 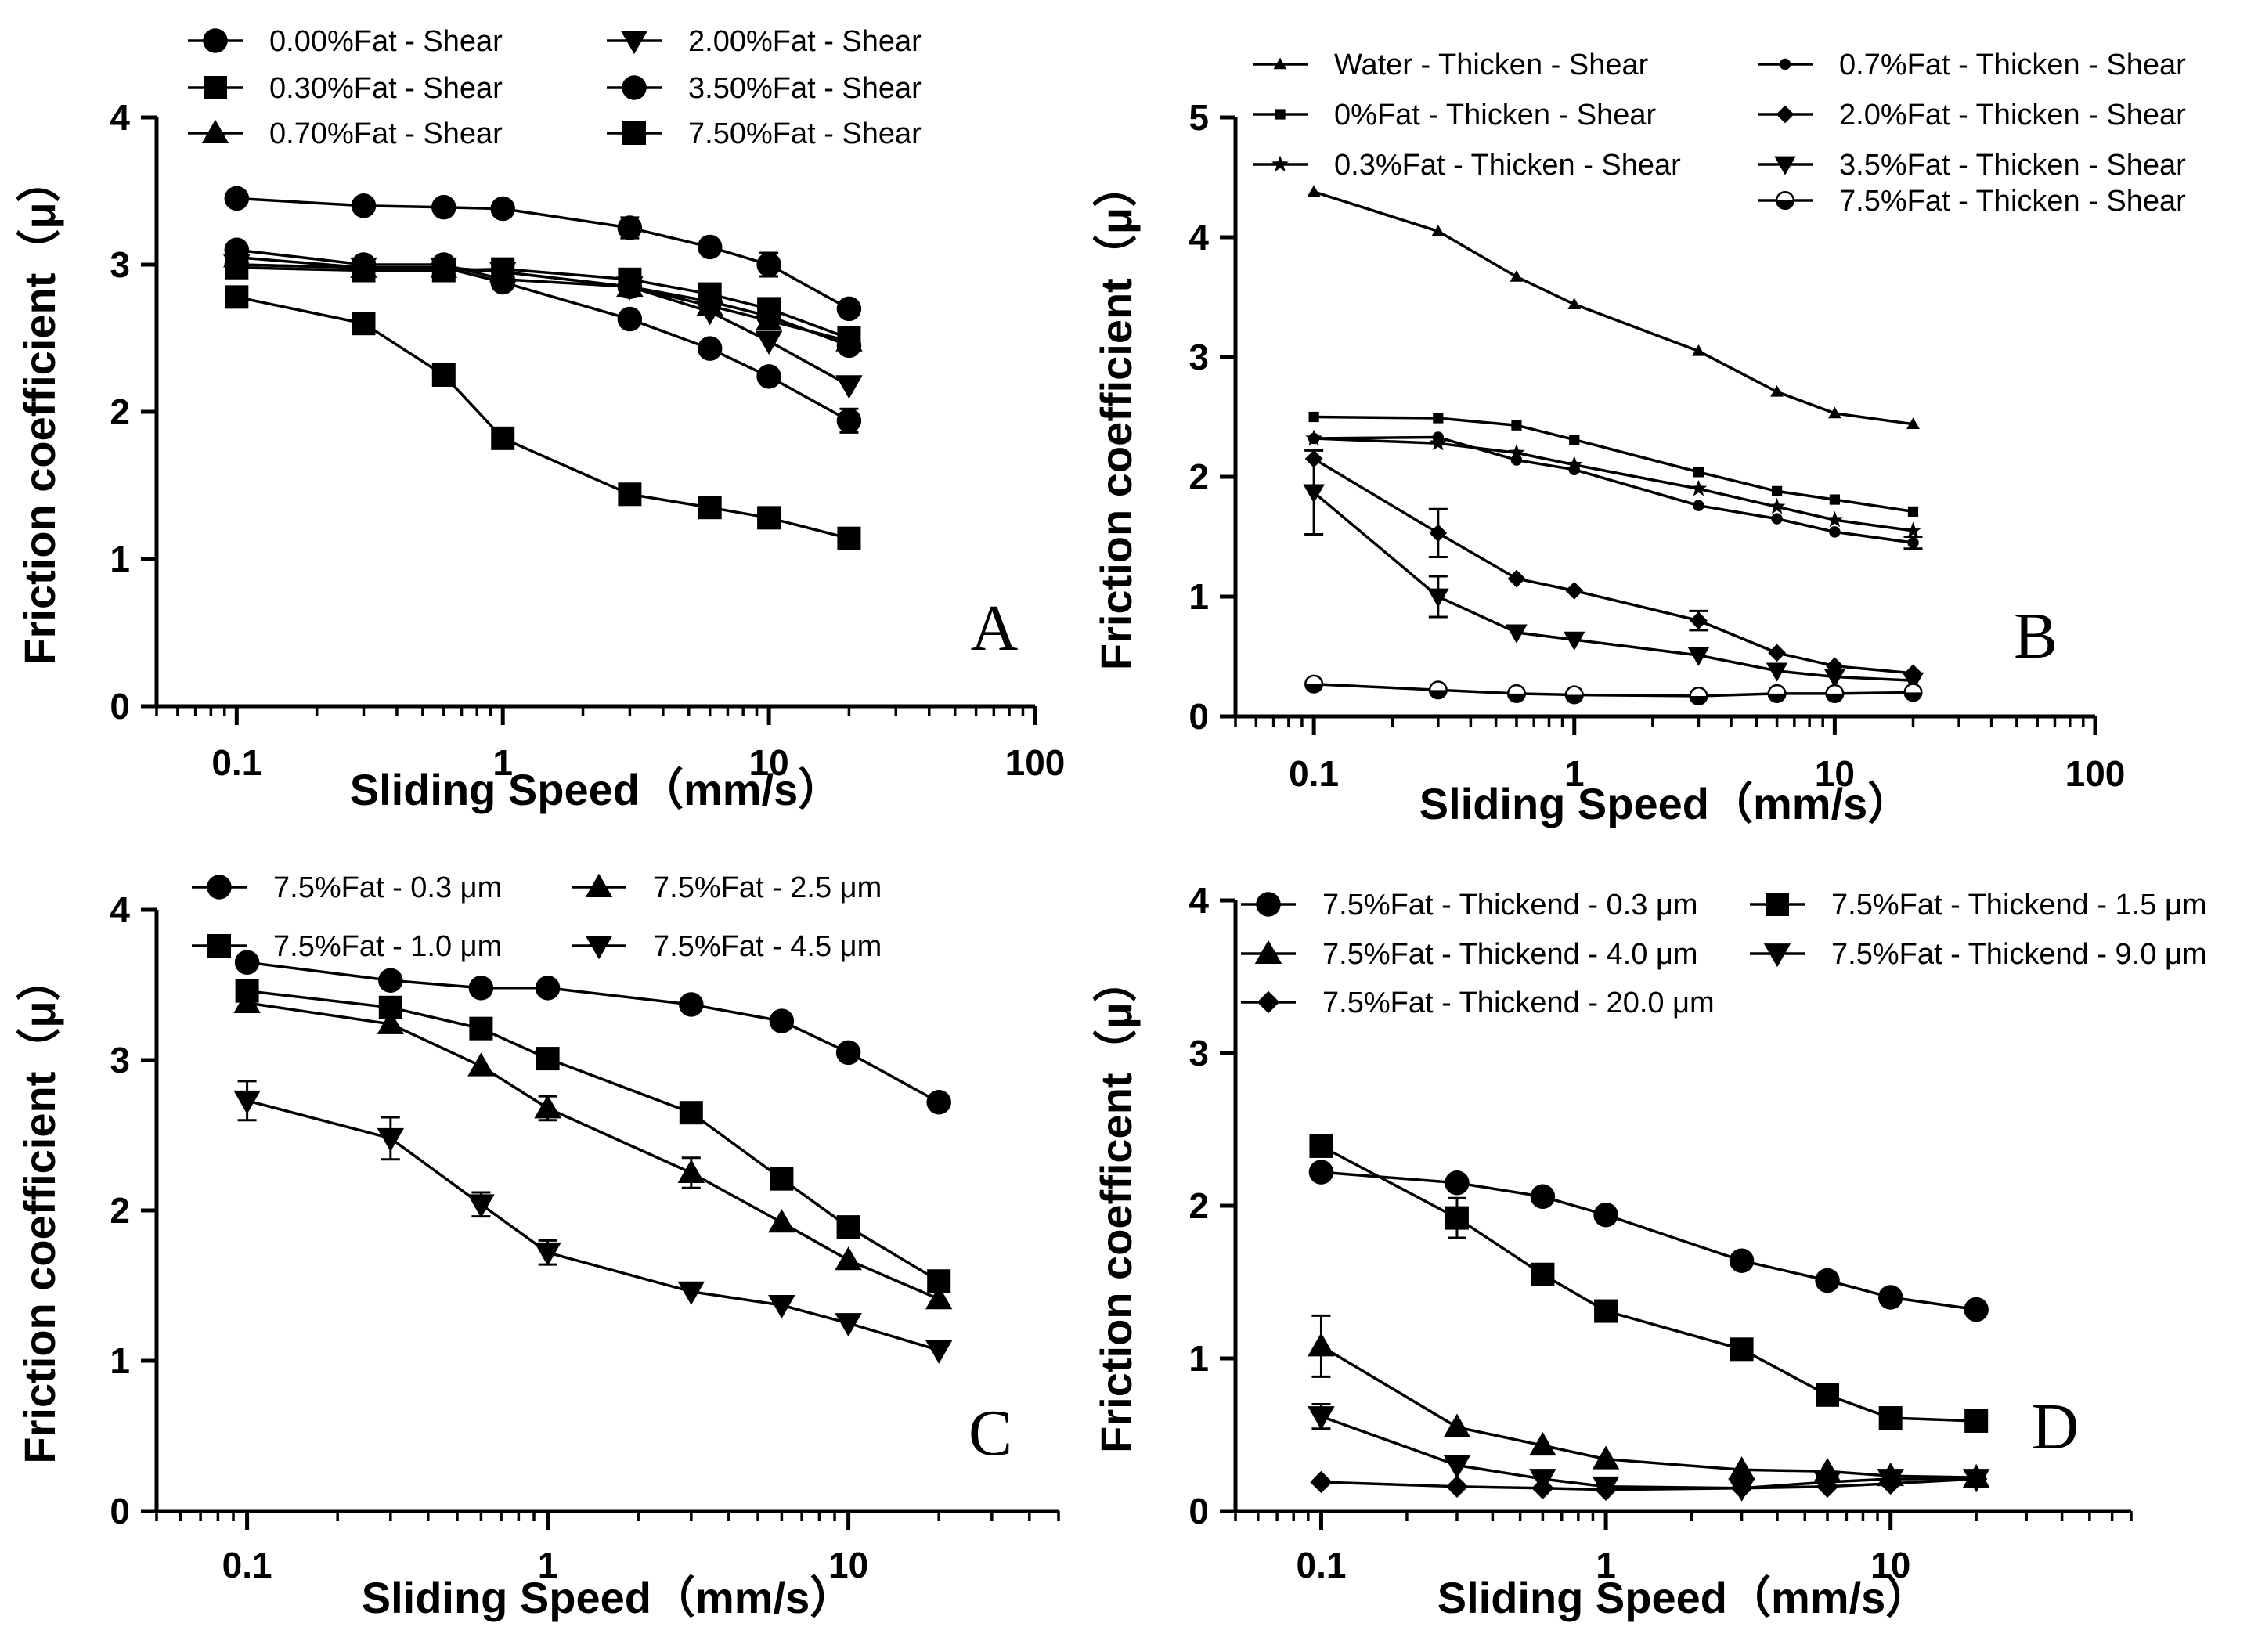 I want to click on y-tick-label: 0, so click(x=120, y=706).